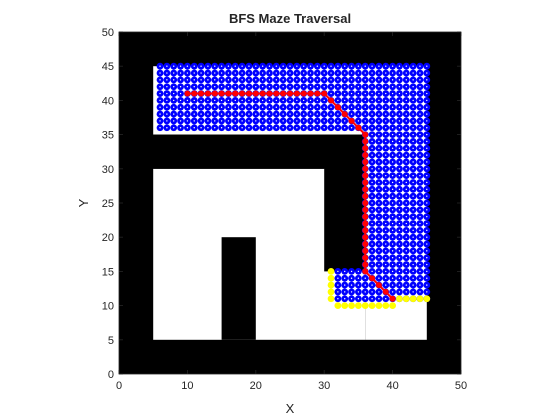 This screenshot has height=420, width=560. I want to click on y-tick-label: 10, so click(108, 307).